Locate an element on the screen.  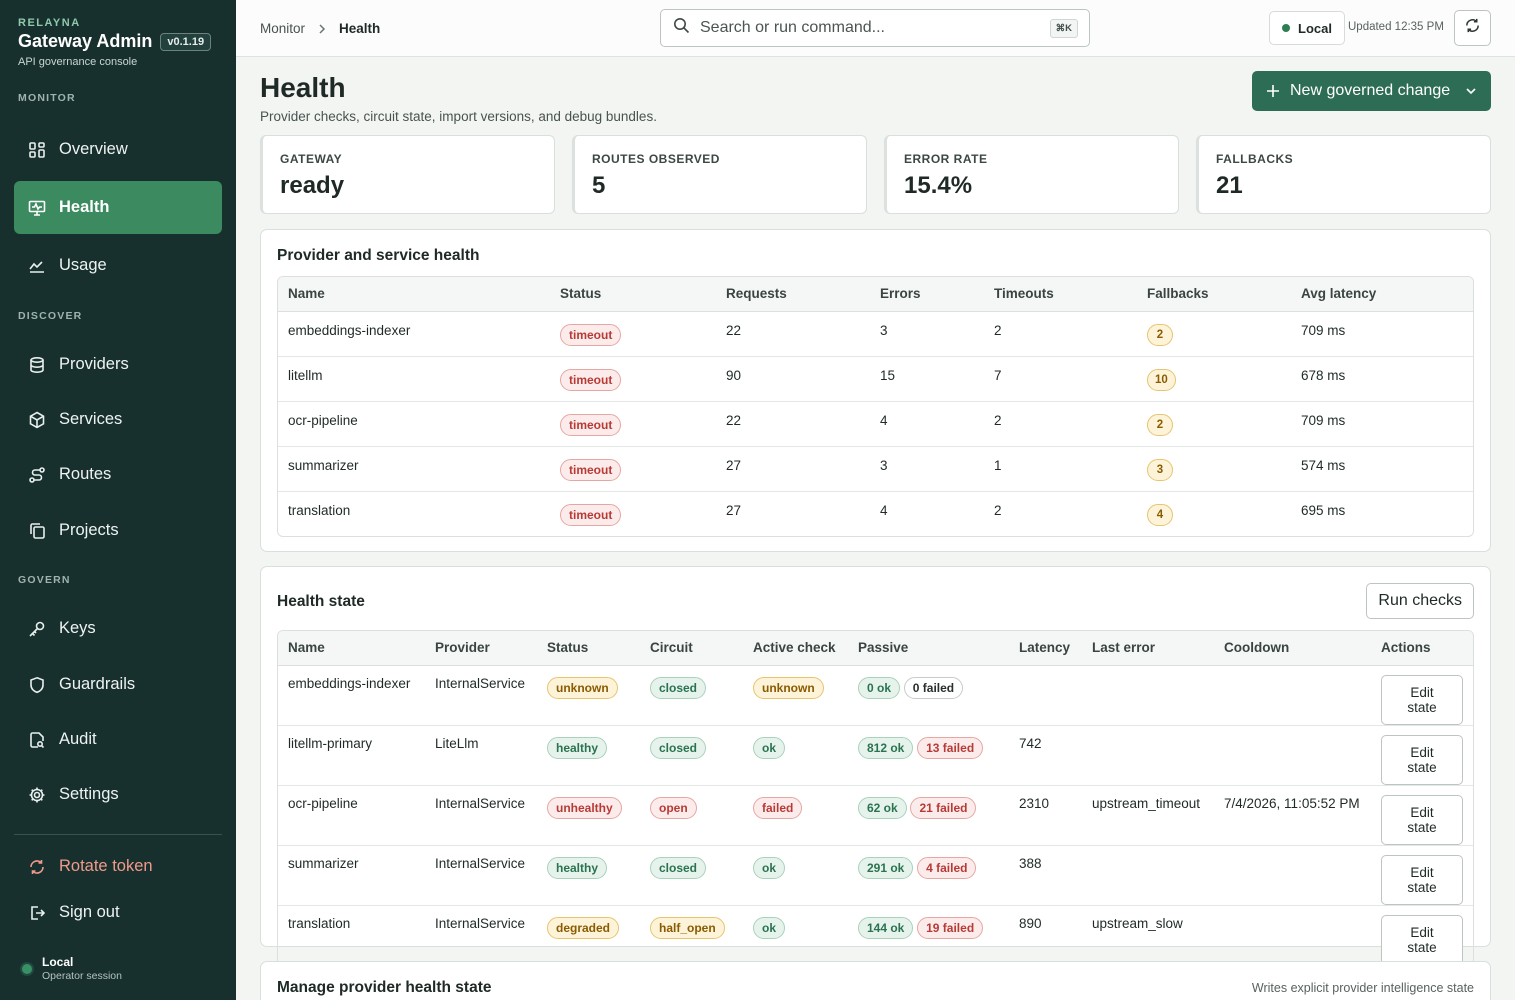
sidebar-item-label: Health is located at coordinates (84, 207).